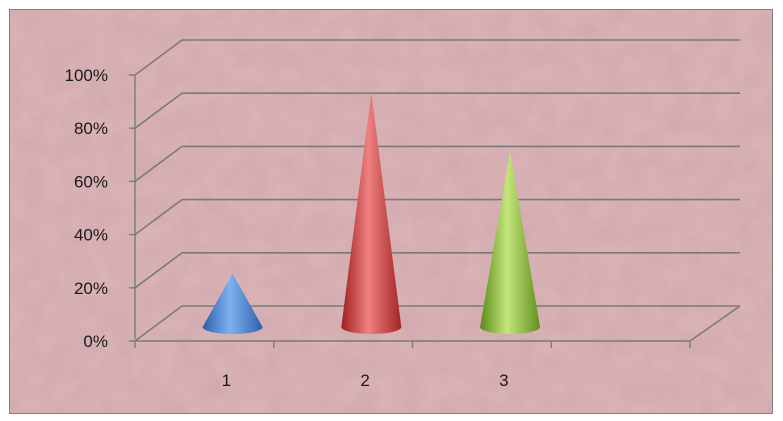  I want to click on y-tick-label: 80%, so click(91, 128).